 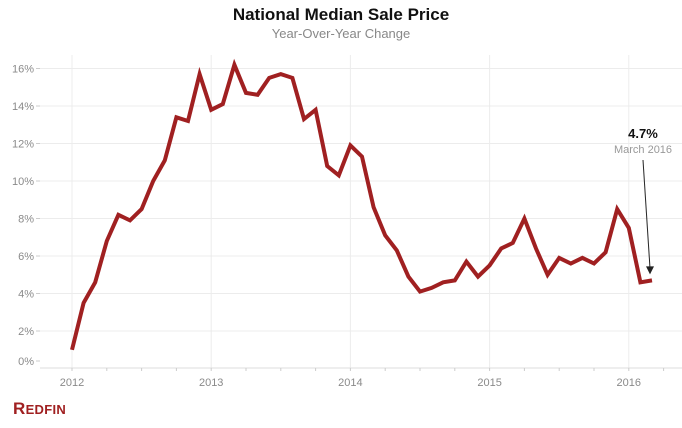 What do you see at coordinates (650, 270) in the screenshot?
I see `annotation-arrowhead` at bounding box center [650, 270].